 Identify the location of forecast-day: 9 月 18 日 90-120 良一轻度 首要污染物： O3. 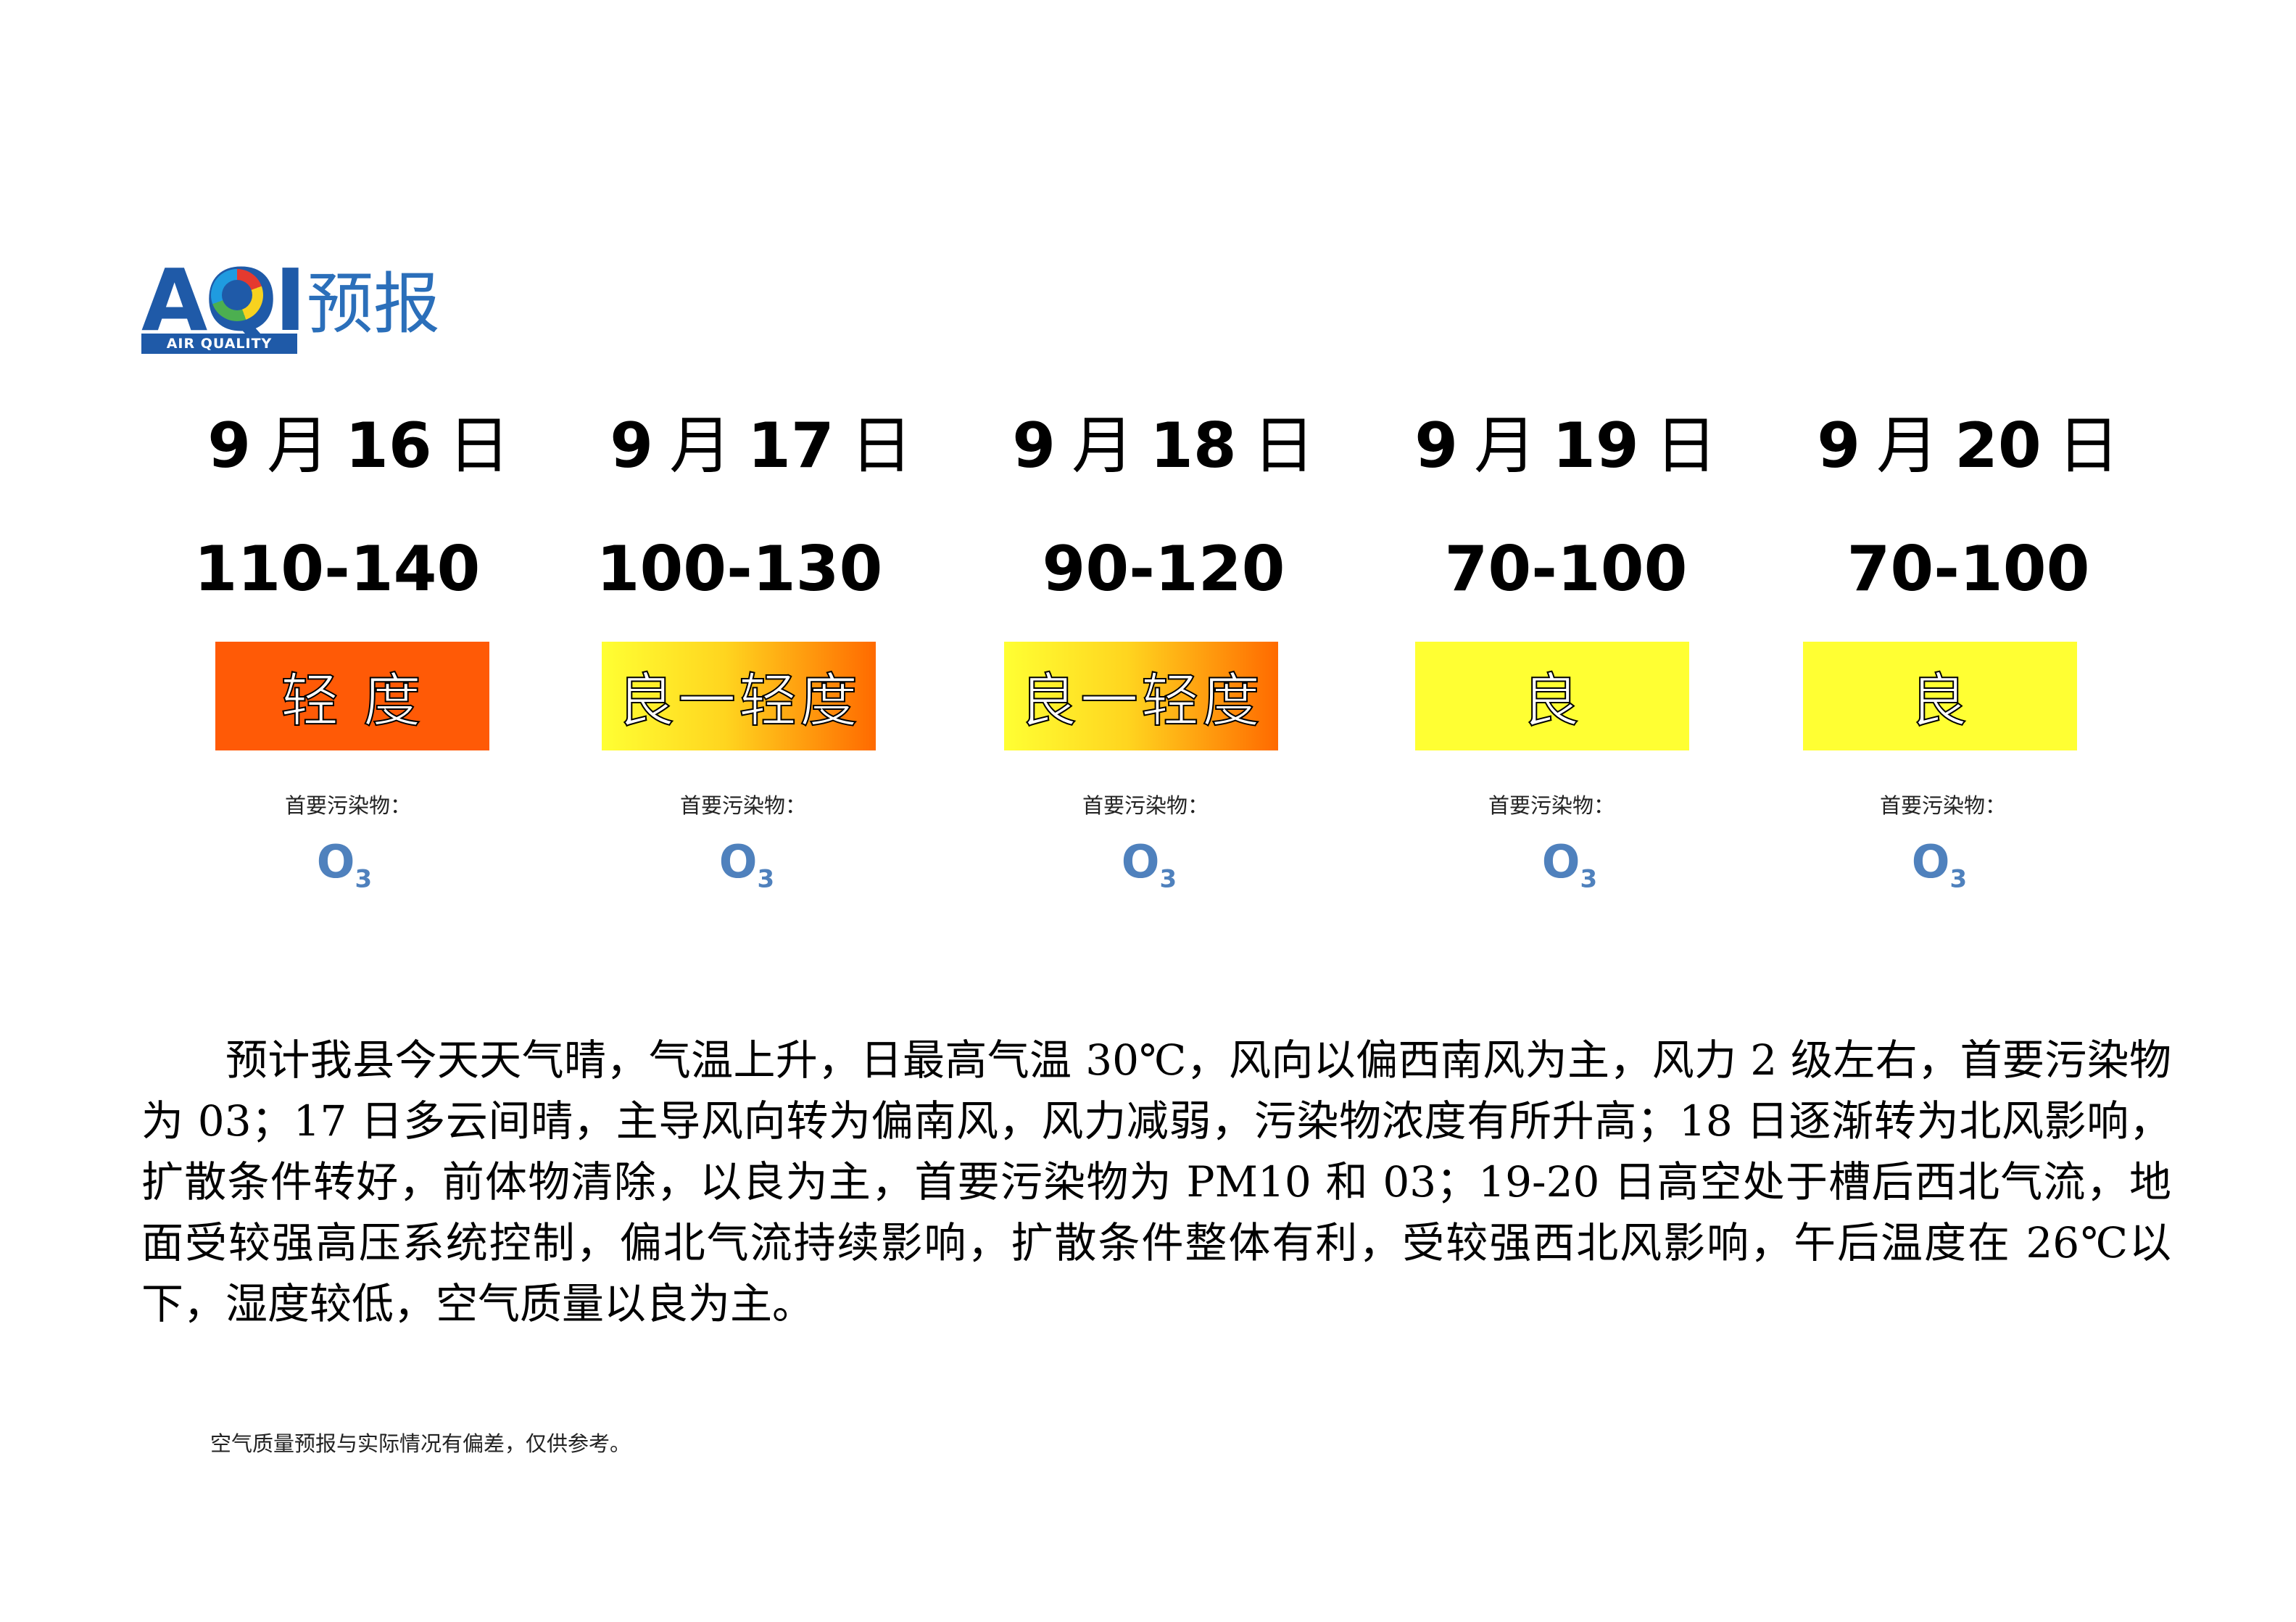
(1163, 645).